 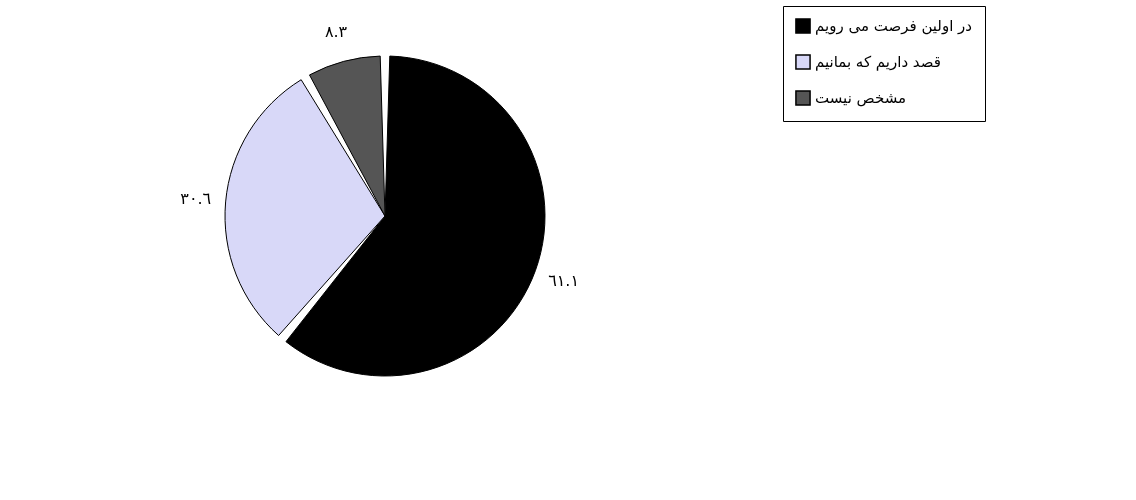 What do you see at coordinates (861, 98) in the screenshot?
I see `legend-label: مشخص نیست` at bounding box center [861, 98].